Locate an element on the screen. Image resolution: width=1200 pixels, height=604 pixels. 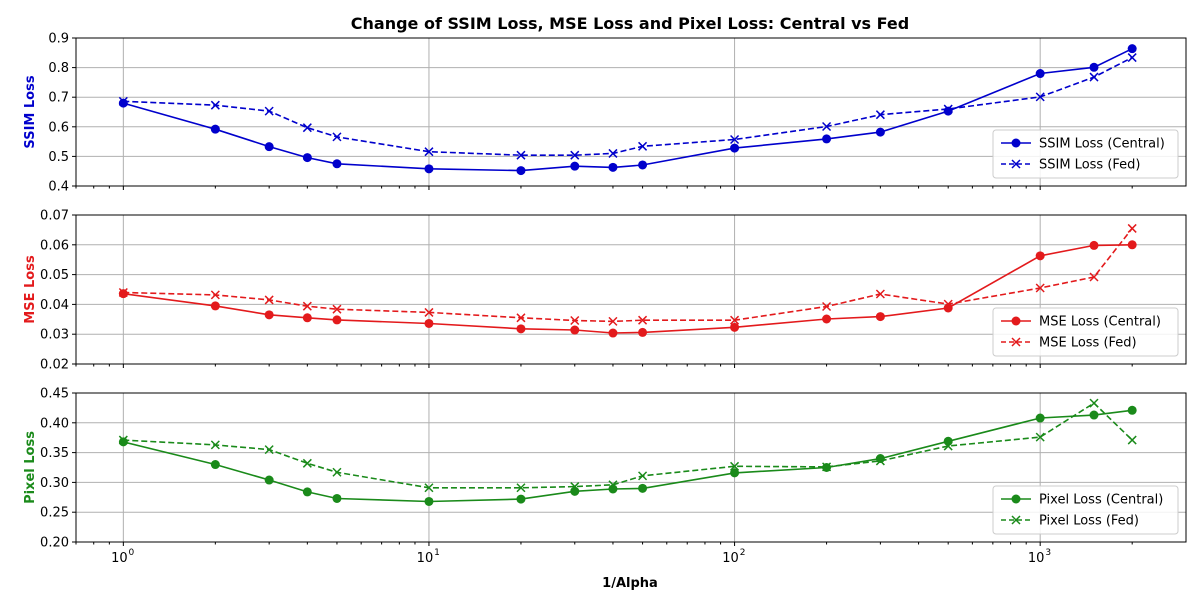
x-axis-label: 1/Alpha is located at coordinates (630, 583).